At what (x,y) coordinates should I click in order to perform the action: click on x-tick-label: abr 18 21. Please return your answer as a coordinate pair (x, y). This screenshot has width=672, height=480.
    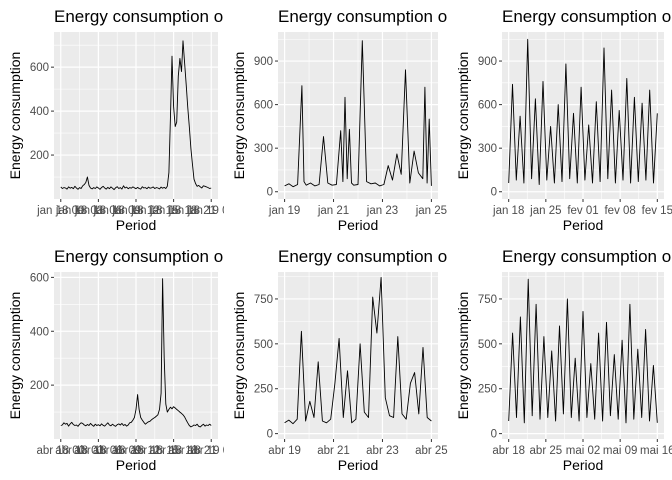
    Looking at the image, I should click on (192, 451).